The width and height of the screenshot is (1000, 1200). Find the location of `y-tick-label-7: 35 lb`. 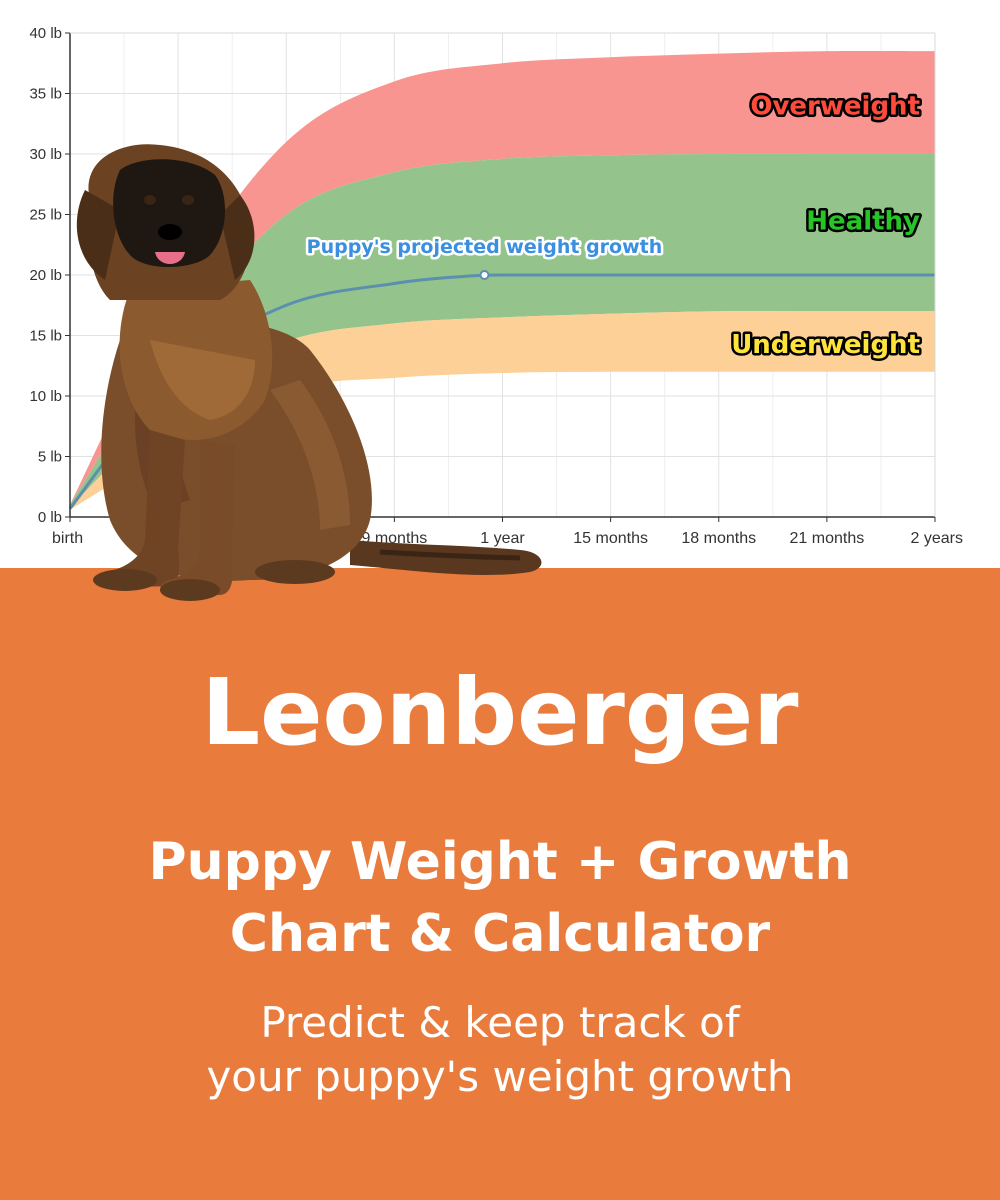

y-tick-label-7: 35 lb is located at coordinates (45, 94).